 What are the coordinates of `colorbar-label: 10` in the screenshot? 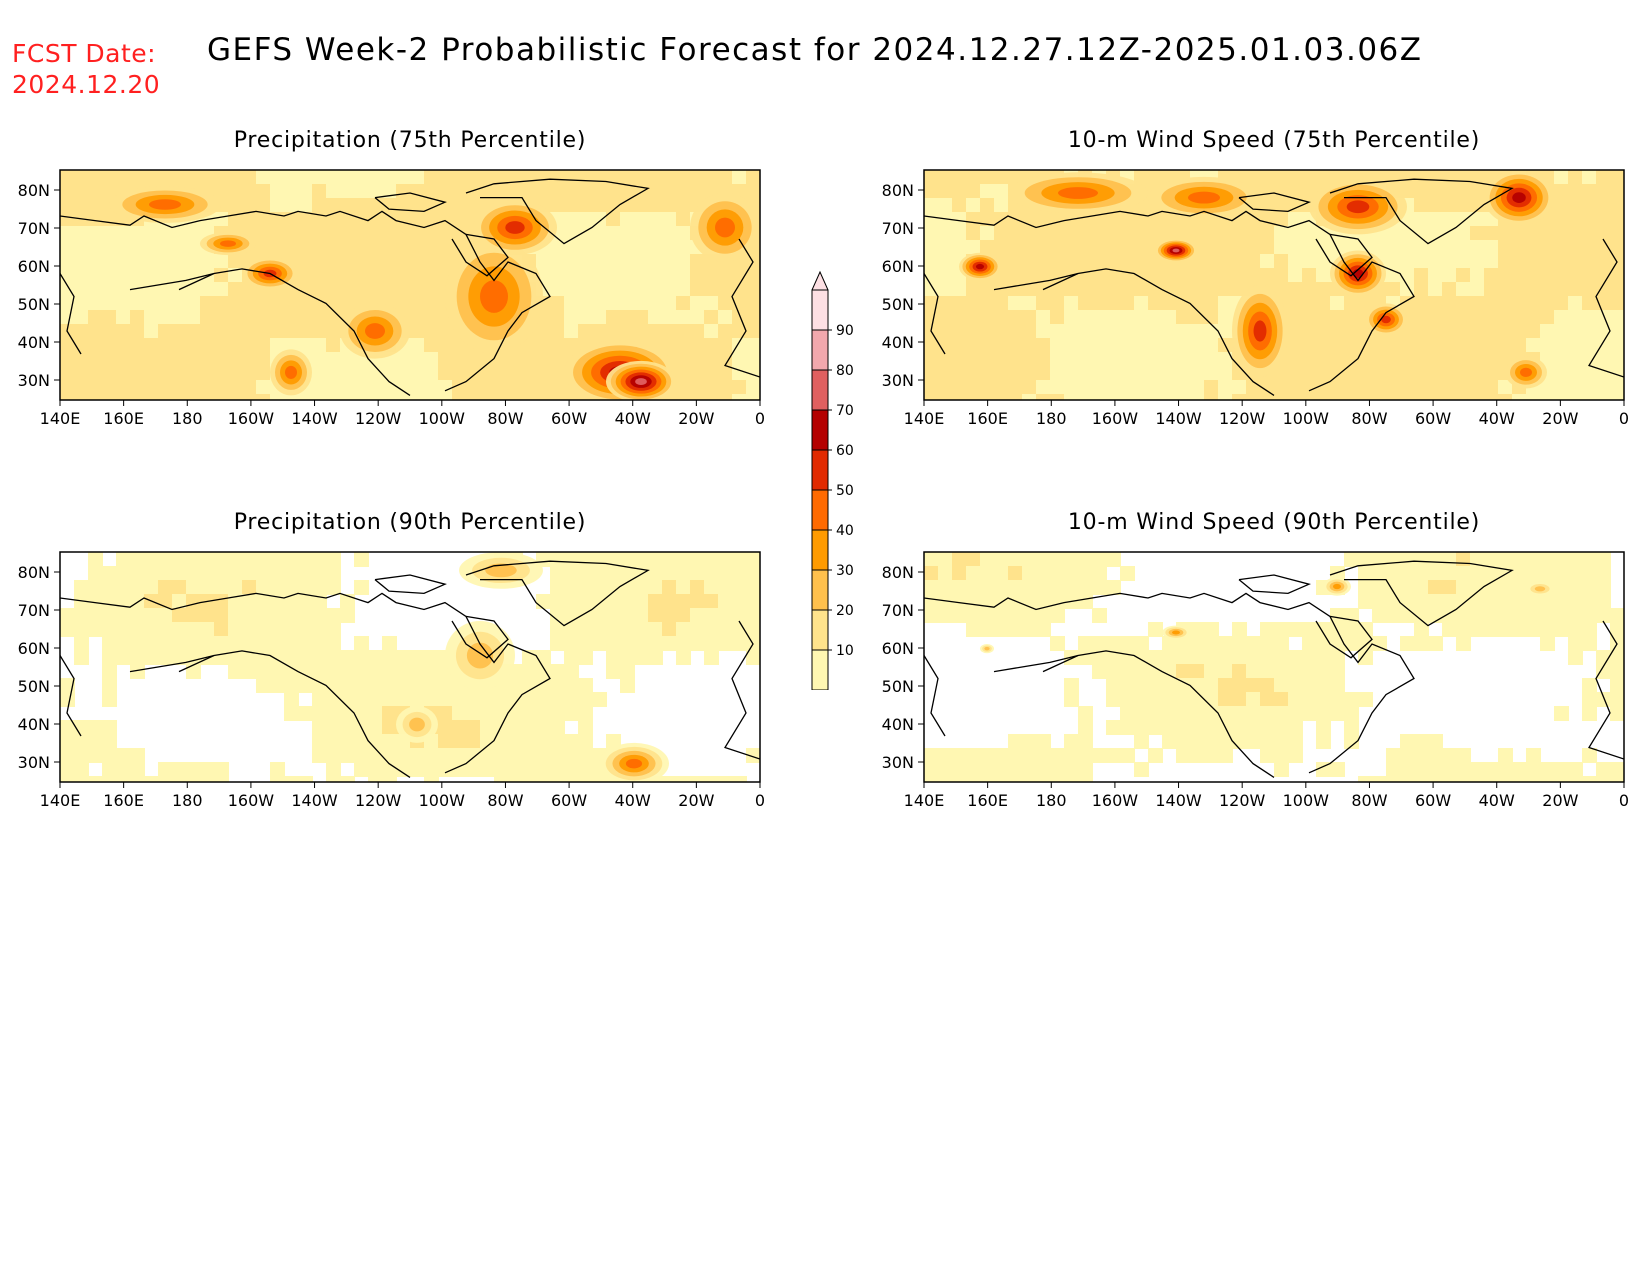 It's located at (845, 651).